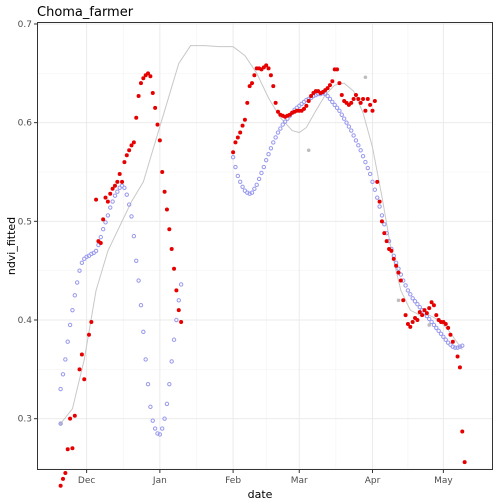 Image resolution: width=504 pixels, height=504 pixels. Describe the element at coordinates (299, 481) in the screenshot. I see `x-tick-label: Mar` at that location.